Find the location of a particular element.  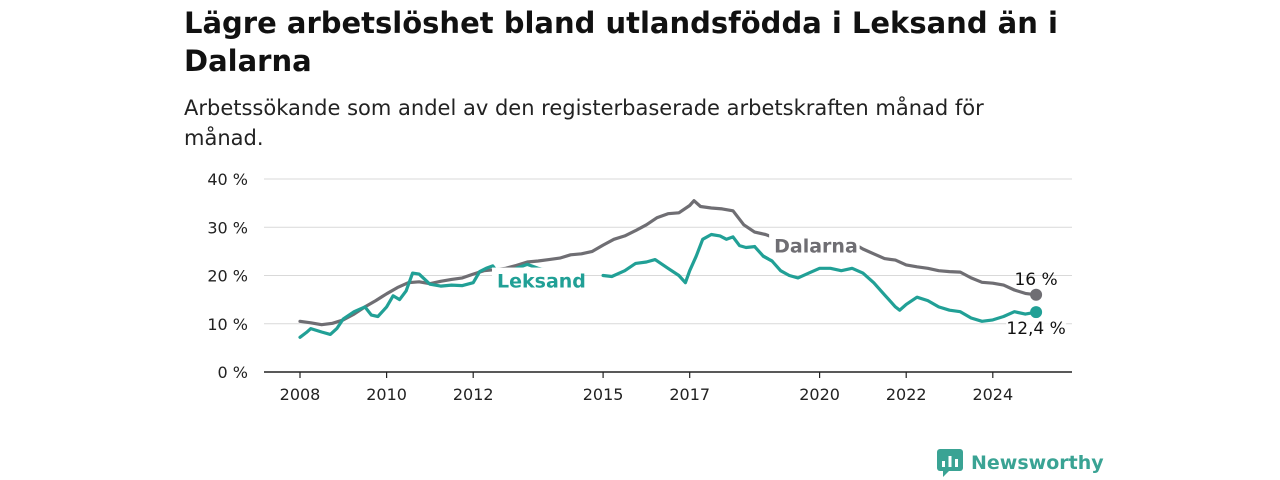

y-tick-label: 30 % is located at coordinates (227, 227).